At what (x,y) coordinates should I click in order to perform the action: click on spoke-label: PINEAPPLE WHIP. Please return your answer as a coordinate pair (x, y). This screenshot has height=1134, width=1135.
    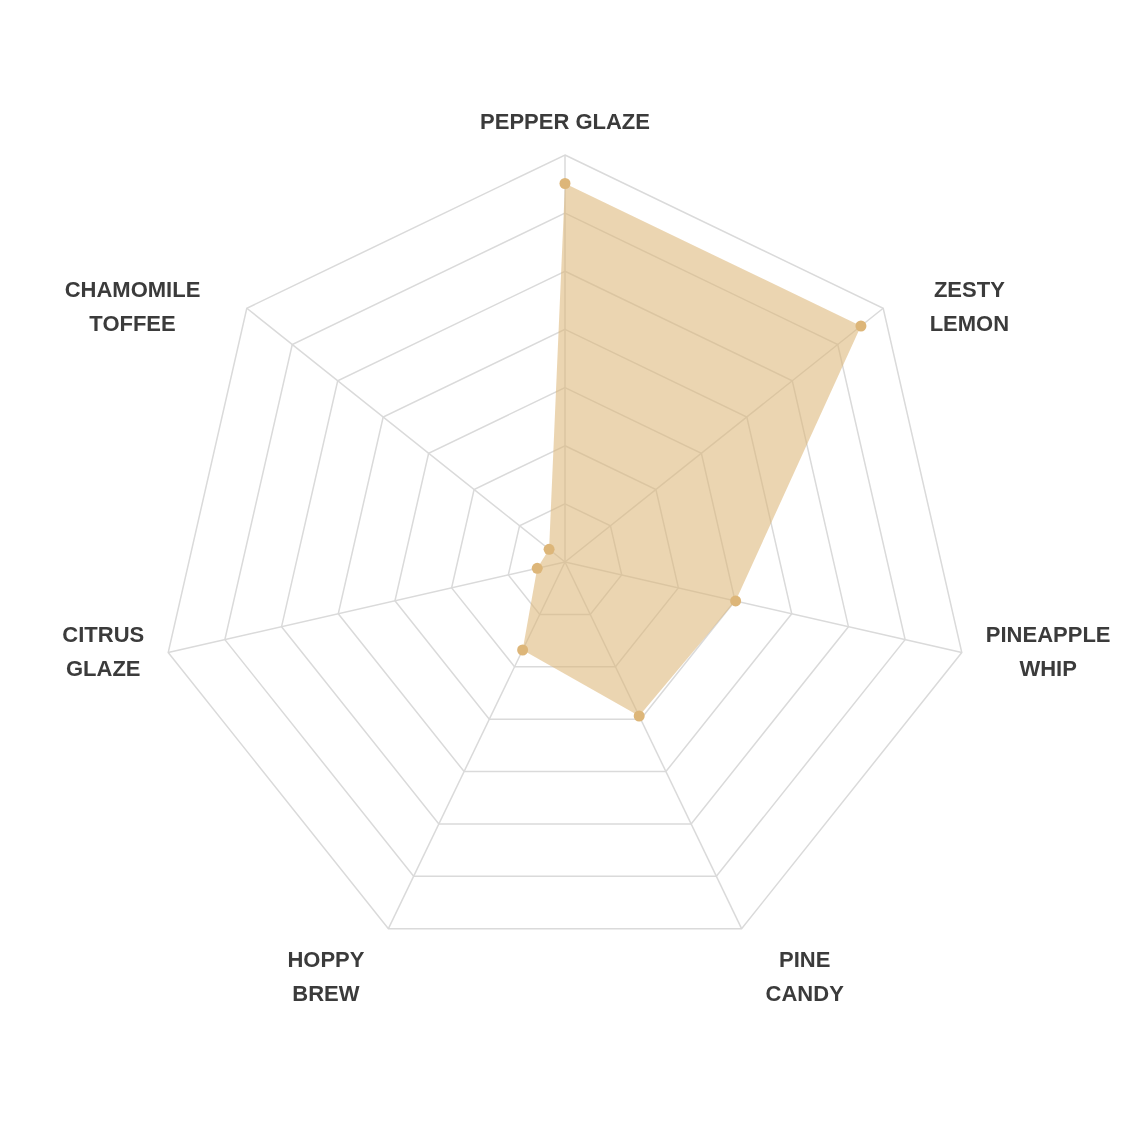
    Looking at the image, I should click on (1048, 651).